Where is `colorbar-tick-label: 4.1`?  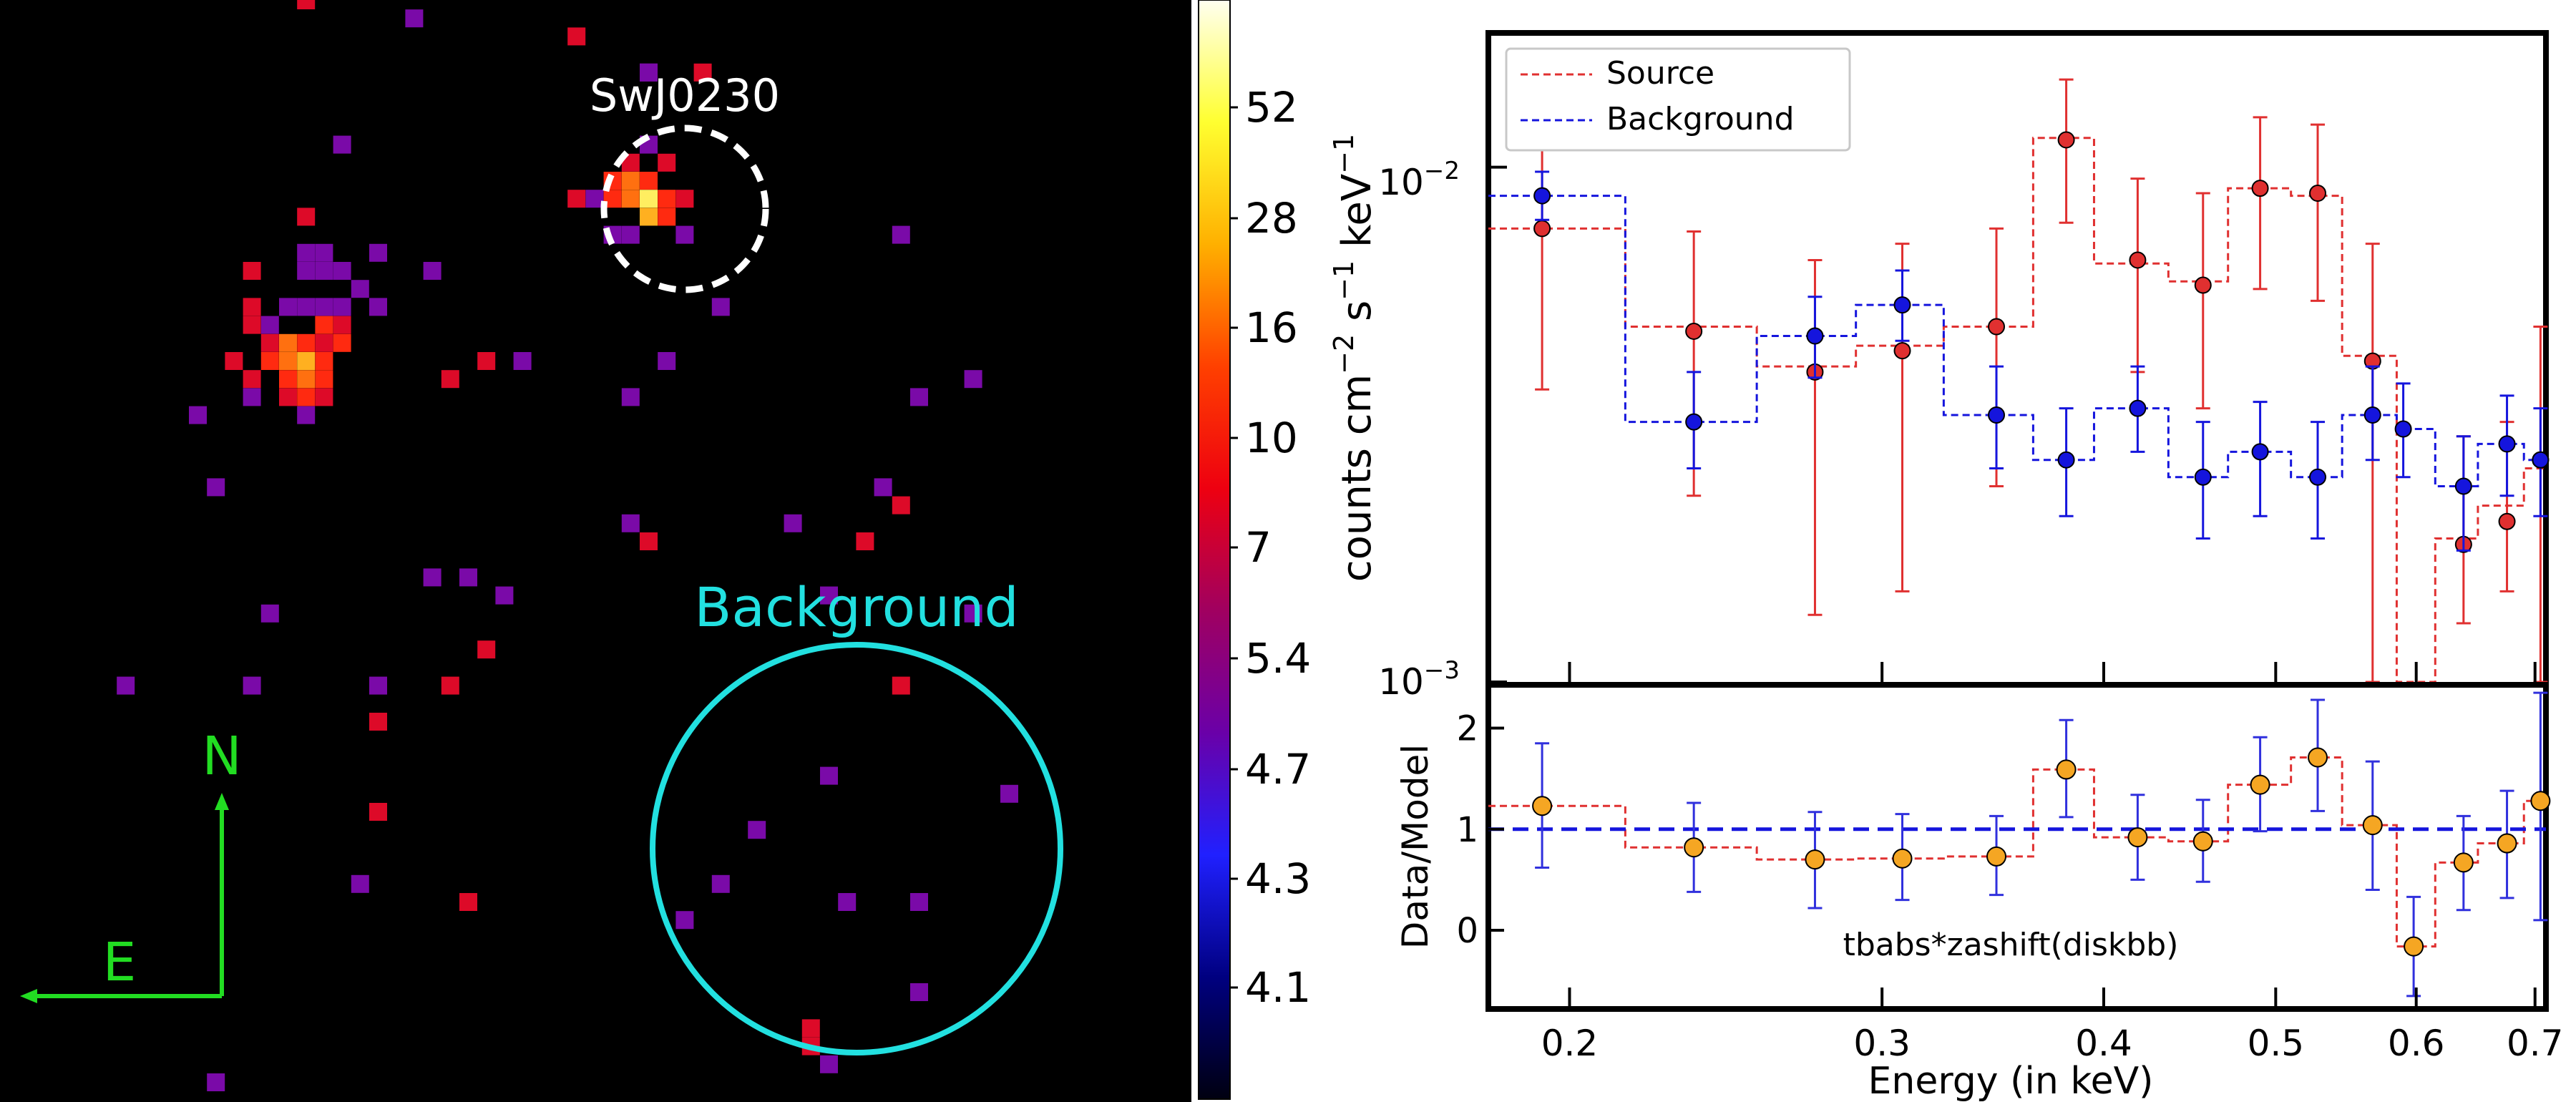
colorbar-tick-label: 4.1 is located at coordinates (1278, 987).